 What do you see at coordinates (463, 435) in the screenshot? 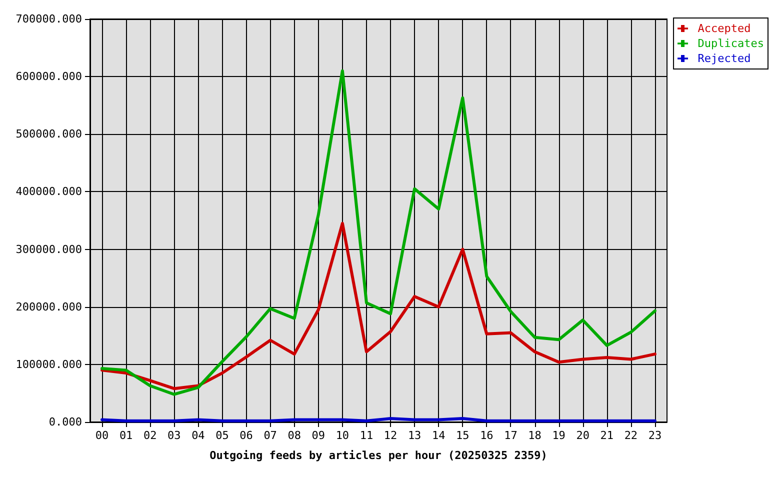
I see `x-tick-label: 15` at bounding box center [463, 435].